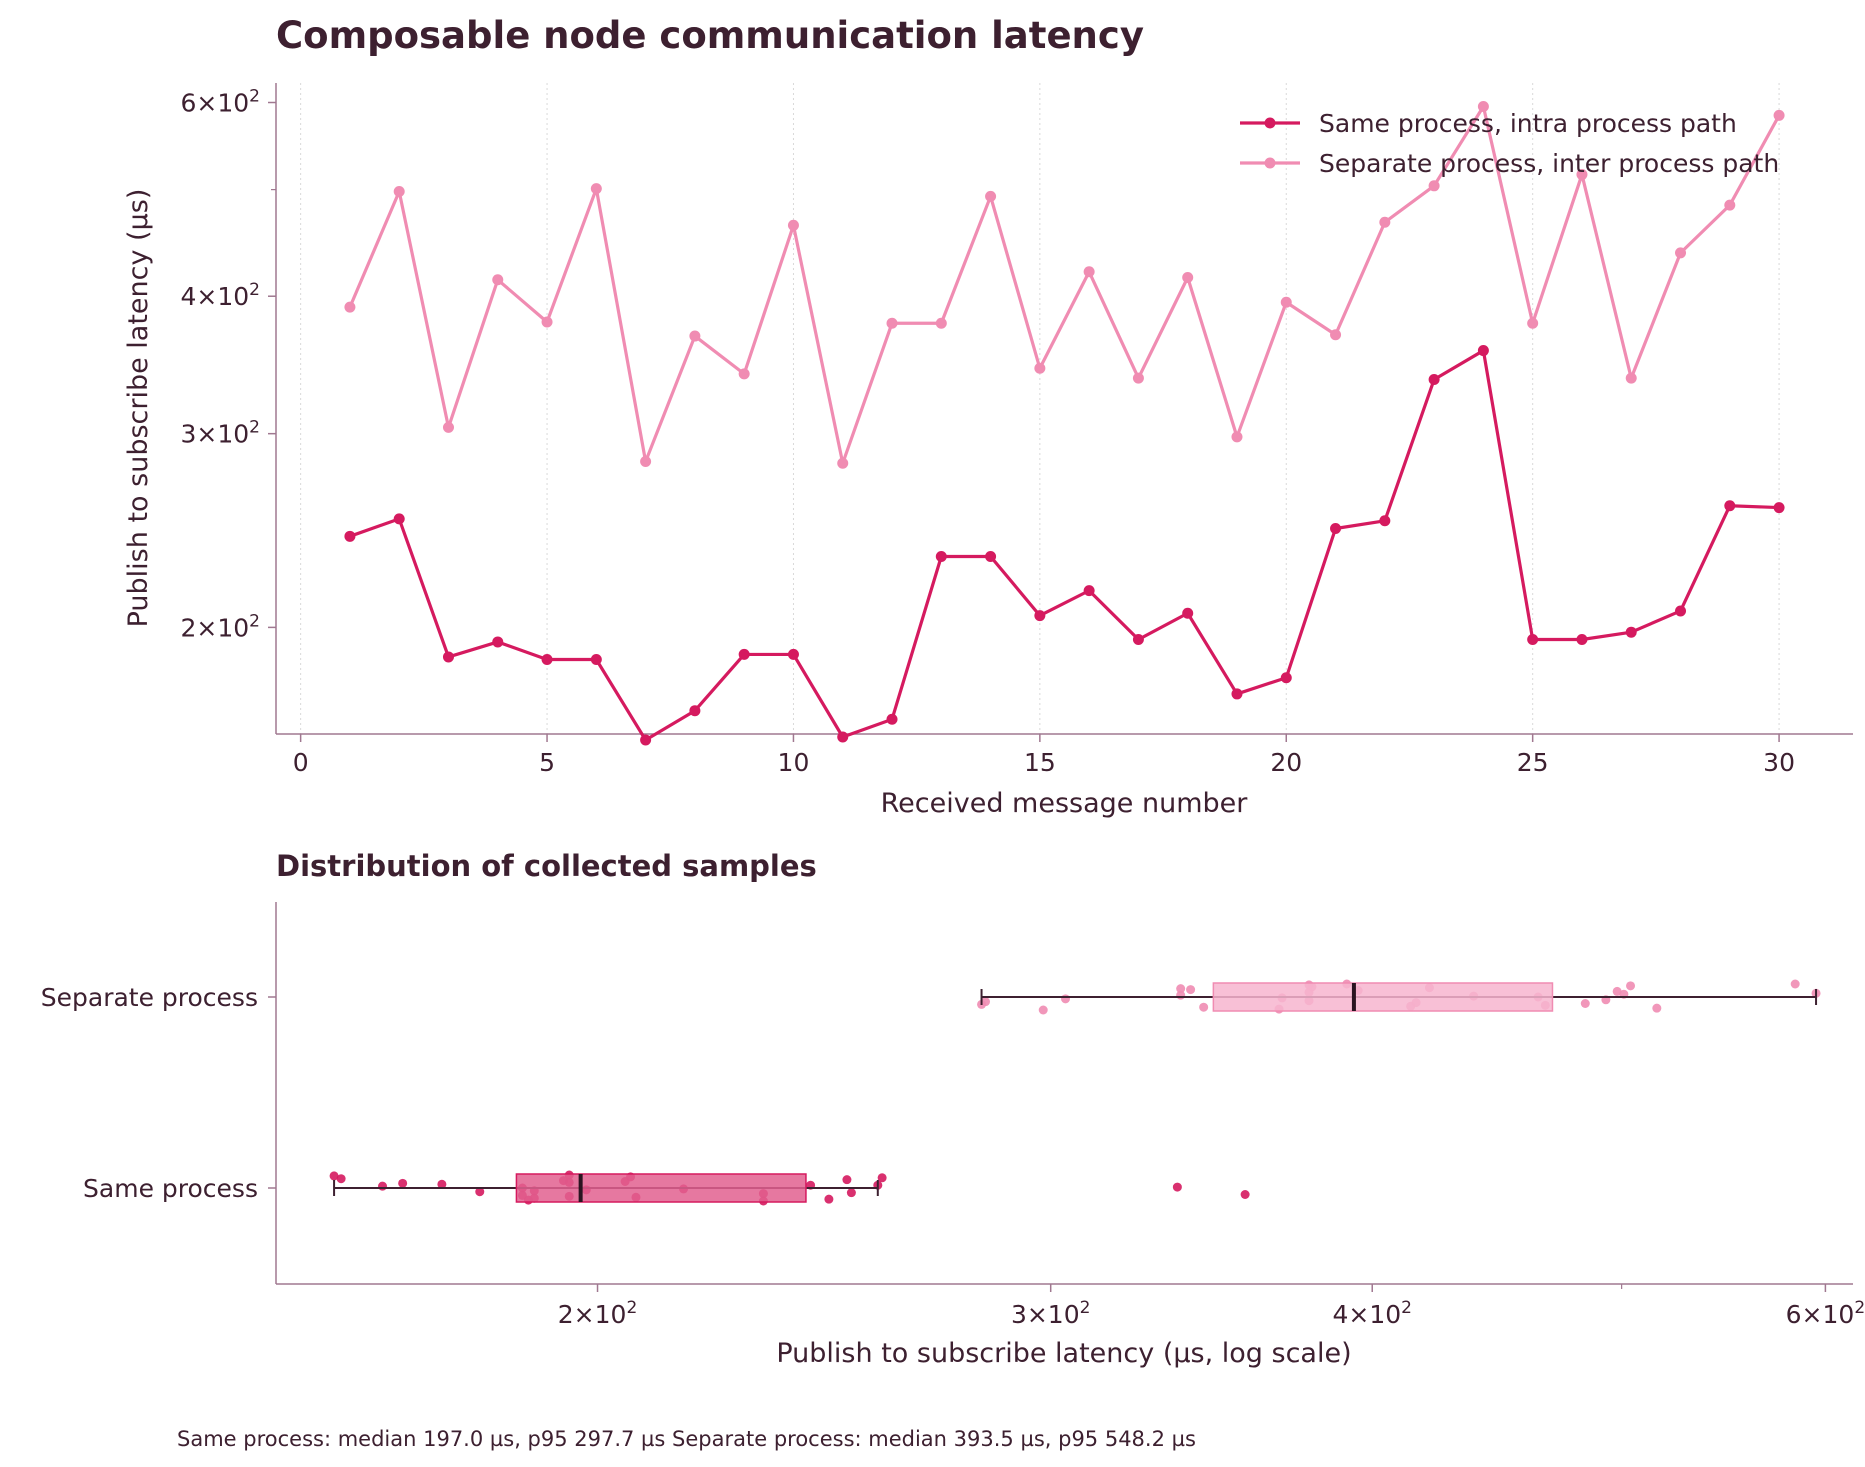 The width and height of the screenshot is (1865, 1467). I want to click on category-label: Separate process, so click(149, 997).